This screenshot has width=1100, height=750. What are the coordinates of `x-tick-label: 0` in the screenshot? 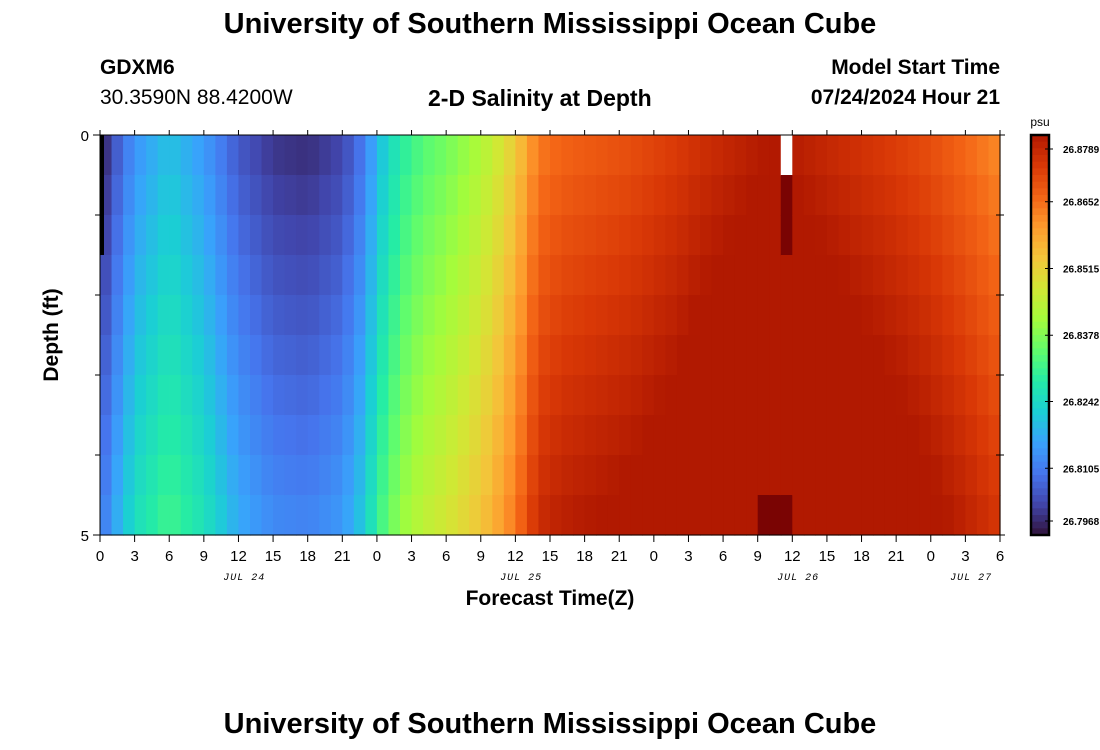 It's located at (377, 556).